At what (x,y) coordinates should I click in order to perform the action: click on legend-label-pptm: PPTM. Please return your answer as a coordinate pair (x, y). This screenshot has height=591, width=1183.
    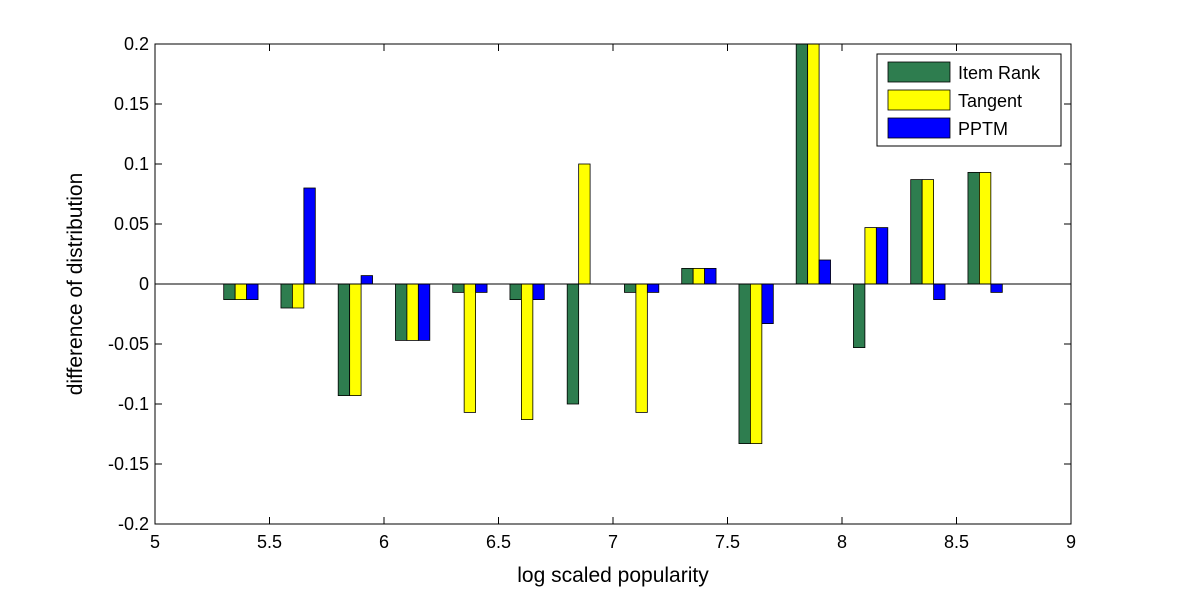
    Looking at the image, I should click on (983, 129).